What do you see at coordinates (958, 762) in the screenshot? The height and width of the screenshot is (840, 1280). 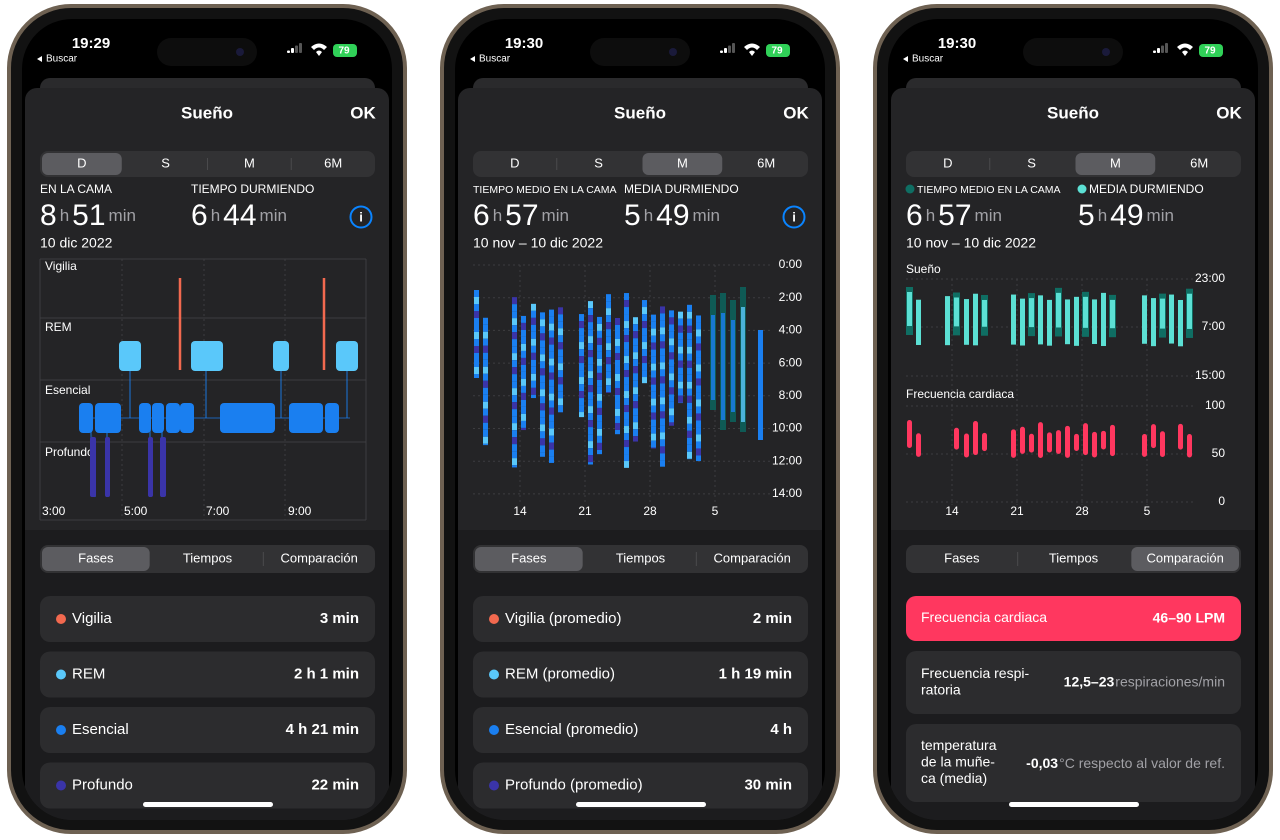 I see `row-label: de la muñe-` at bounding box center [958, 762].